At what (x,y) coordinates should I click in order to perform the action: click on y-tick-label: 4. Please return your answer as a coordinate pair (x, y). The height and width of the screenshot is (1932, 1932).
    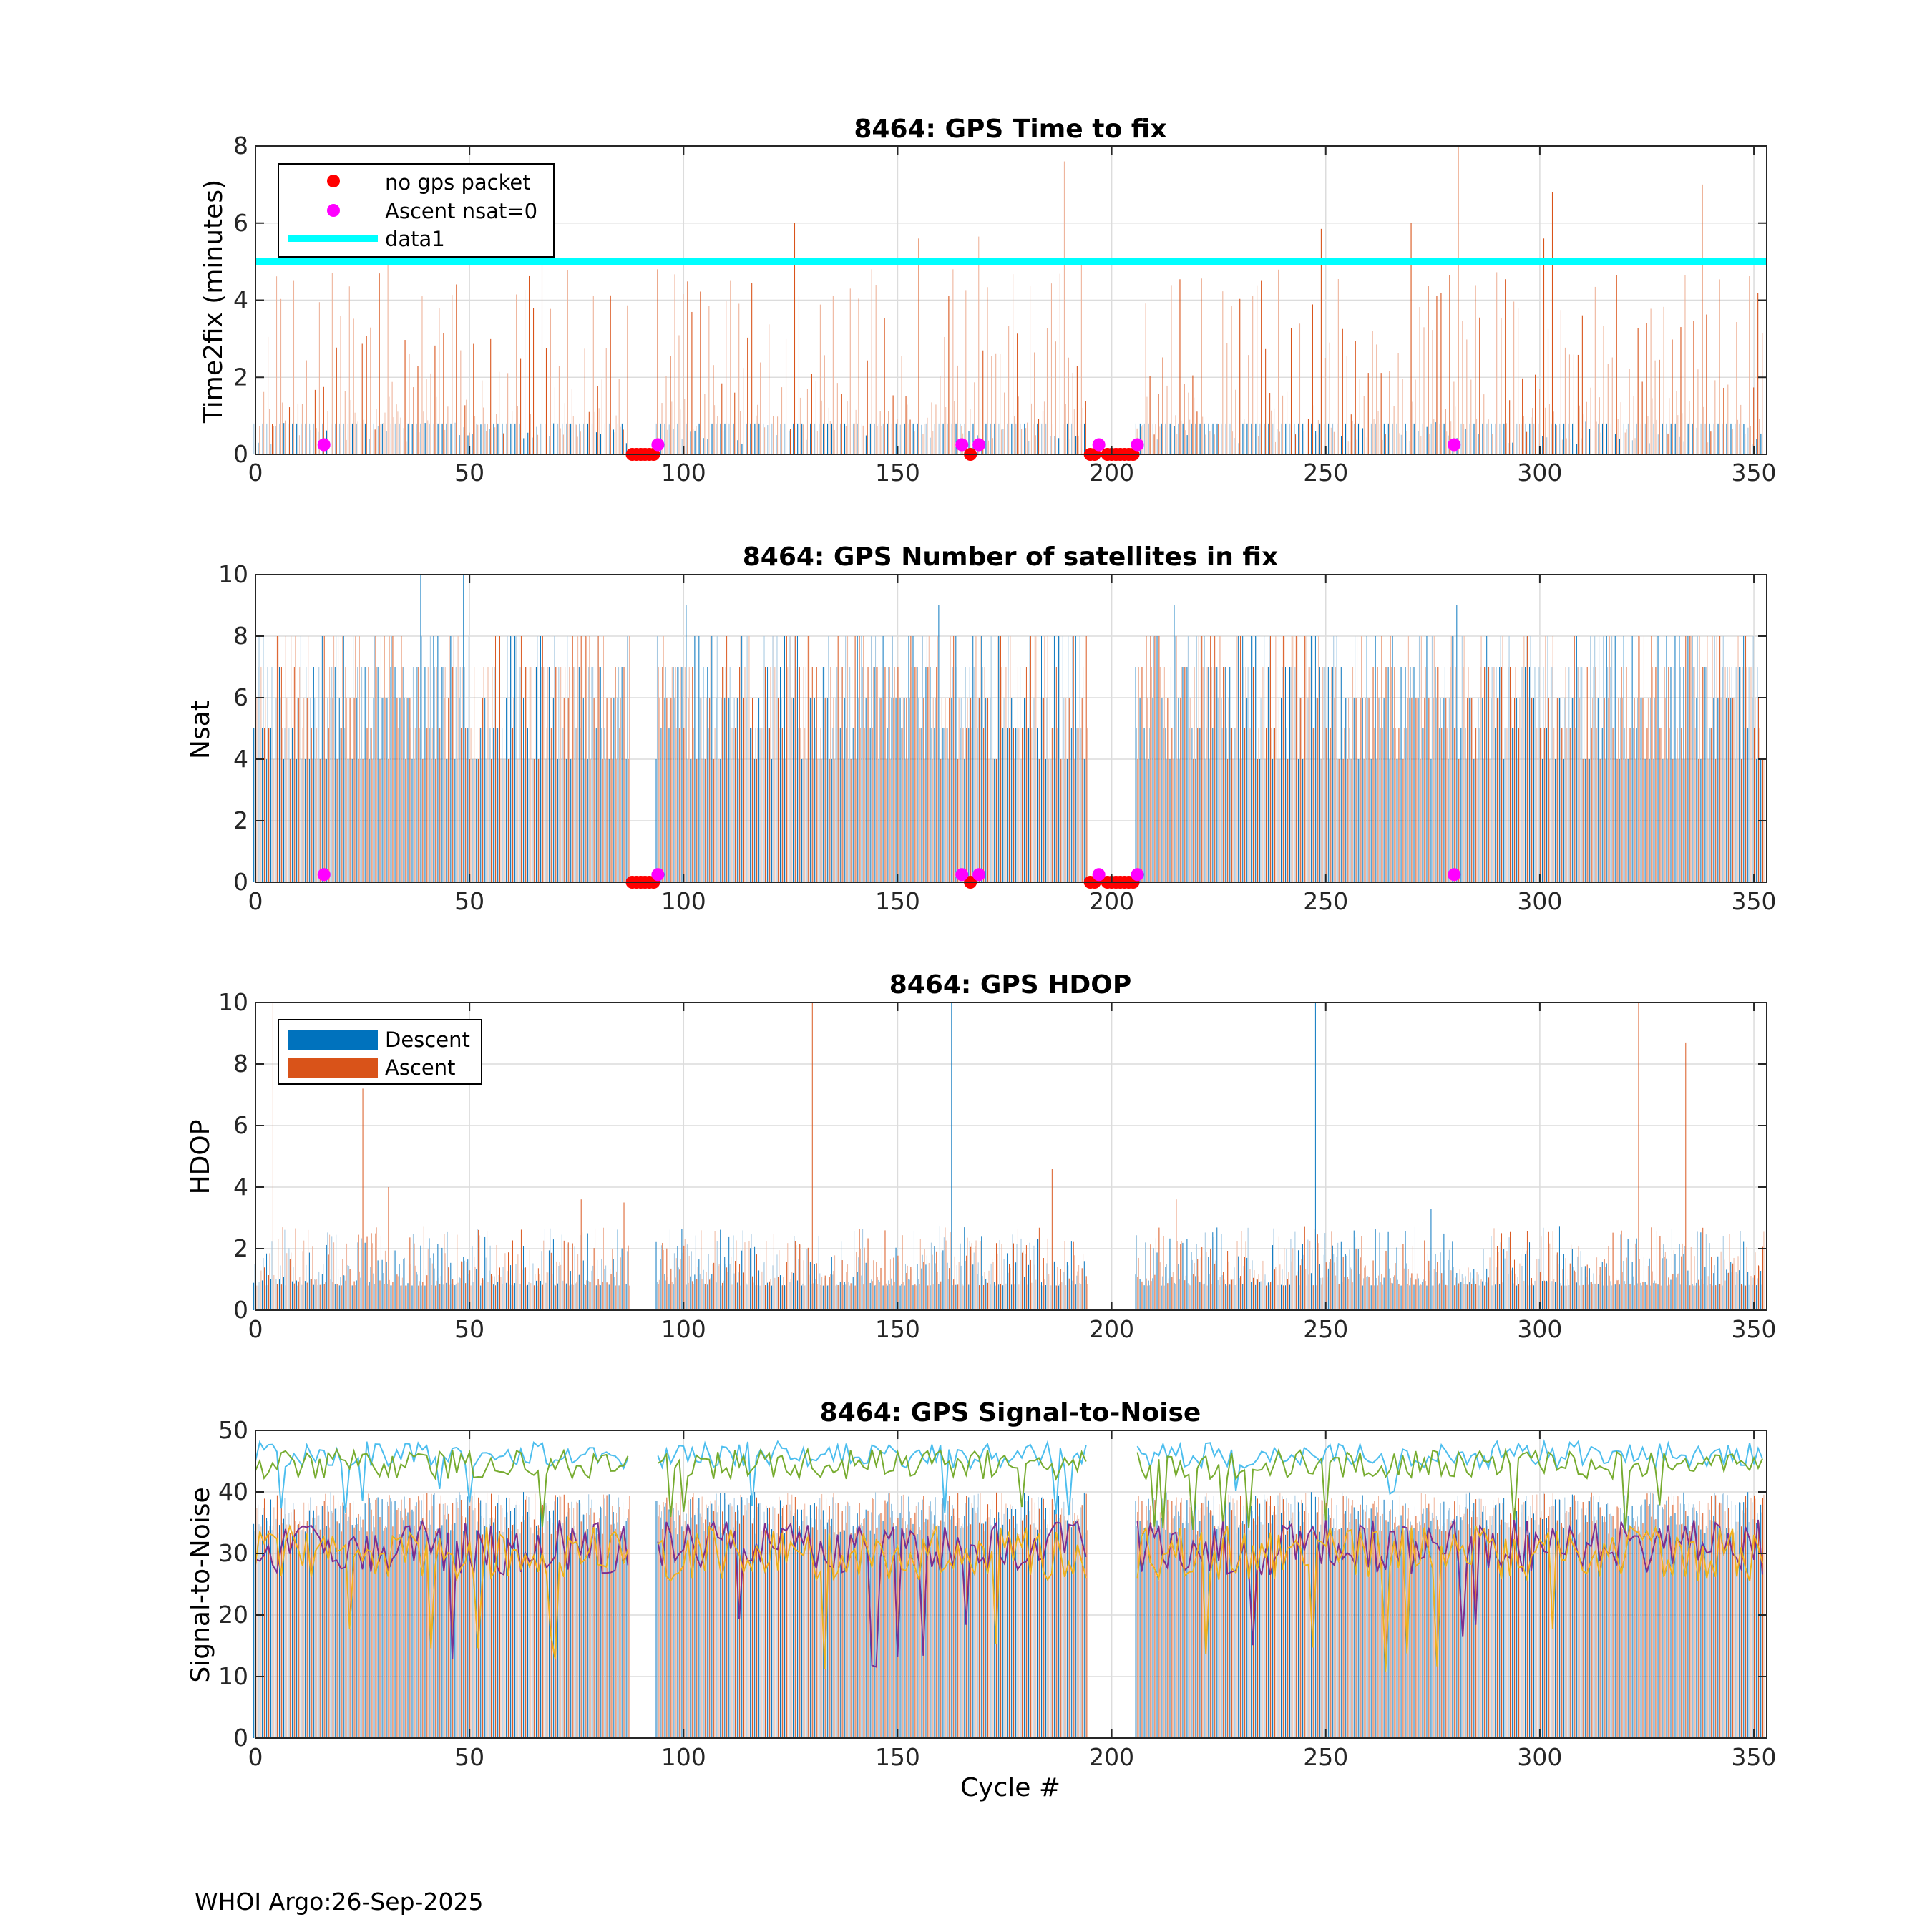
    Looking at the image, I should click on (240, 300).